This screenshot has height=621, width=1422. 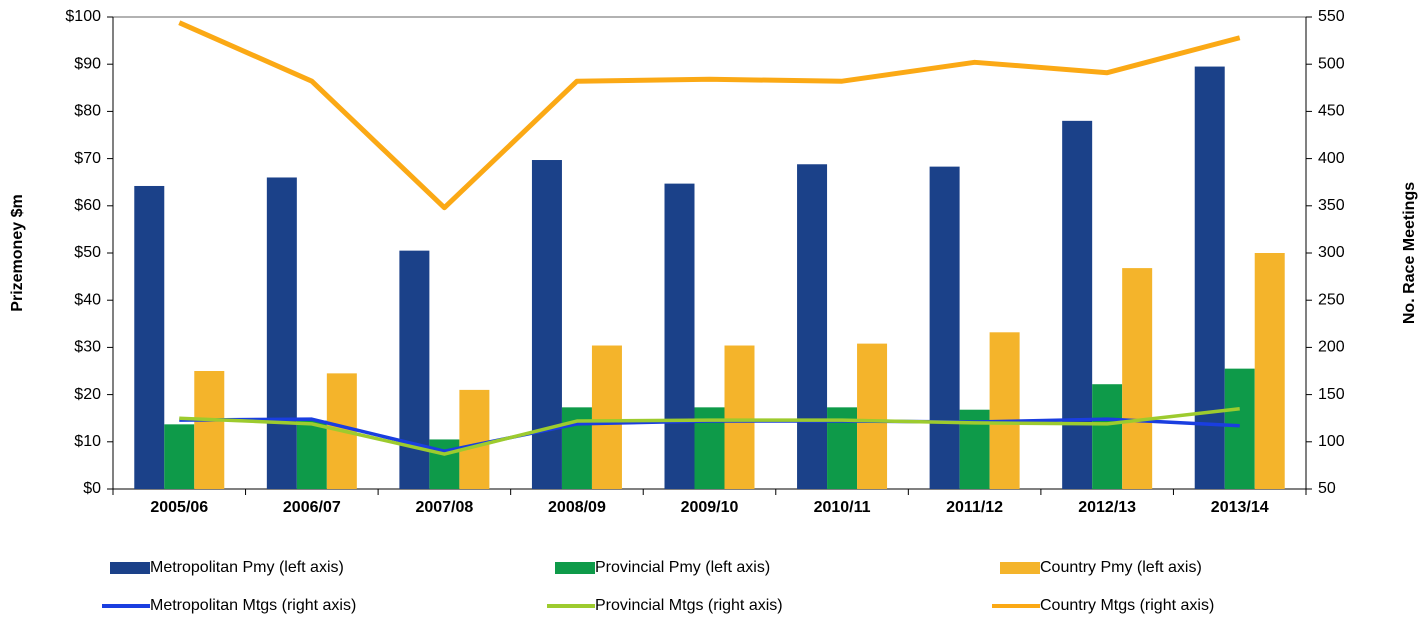 What do you see at coordinates (689, 605) in the screenshot?
I see `legend-label: Provincial Mtgs (right axis)` at bounding box center [689, 605].